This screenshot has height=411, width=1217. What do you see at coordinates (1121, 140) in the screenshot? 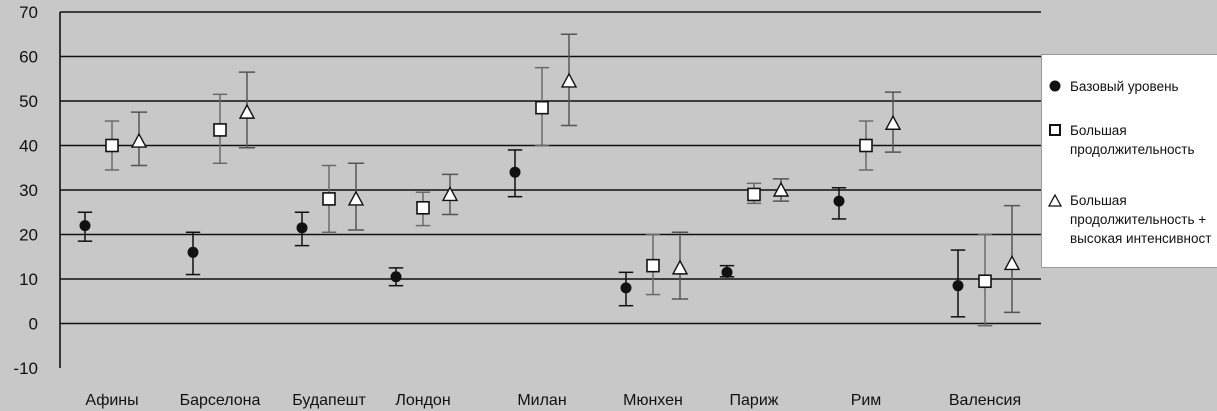
I see `legend-item-long-duration: Большая продолжительность` at bounding box center [1121, 140].